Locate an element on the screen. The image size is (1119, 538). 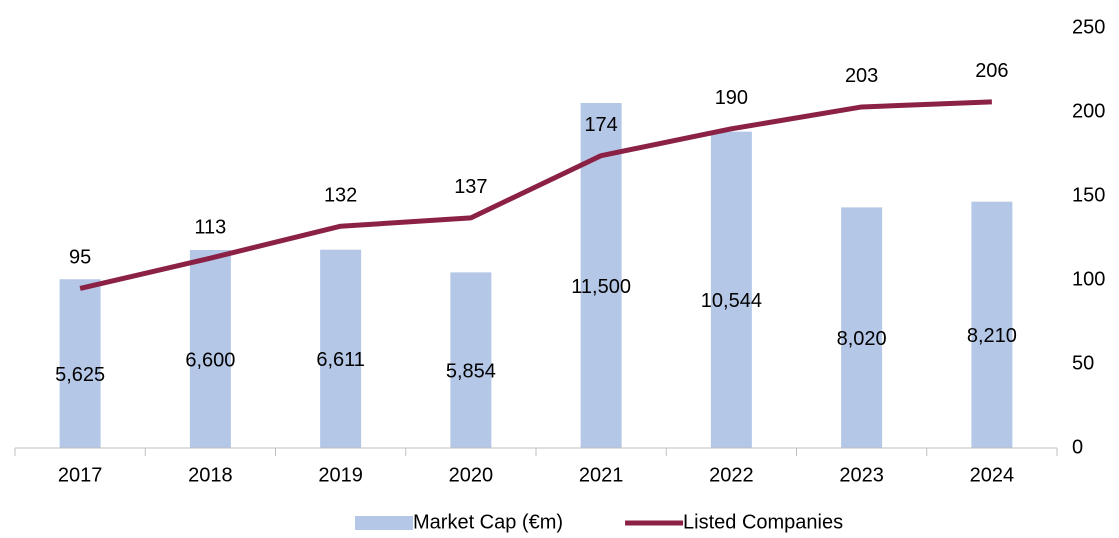
x-tick-label: 2018 is located at coordinates (210, 475).